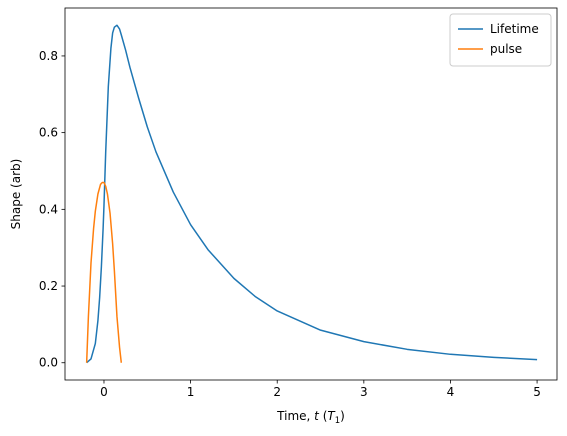 Image resolution: width=567 pixels, height=436 pixels. I want to click on x-axis-label: Time, t (T1), so click(310, 417).